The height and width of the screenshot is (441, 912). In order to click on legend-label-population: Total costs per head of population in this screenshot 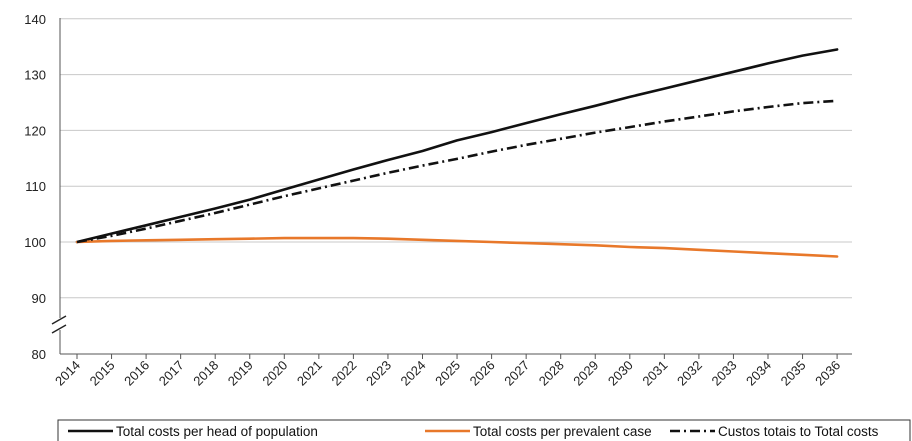, I will do `click(217, 431)`.